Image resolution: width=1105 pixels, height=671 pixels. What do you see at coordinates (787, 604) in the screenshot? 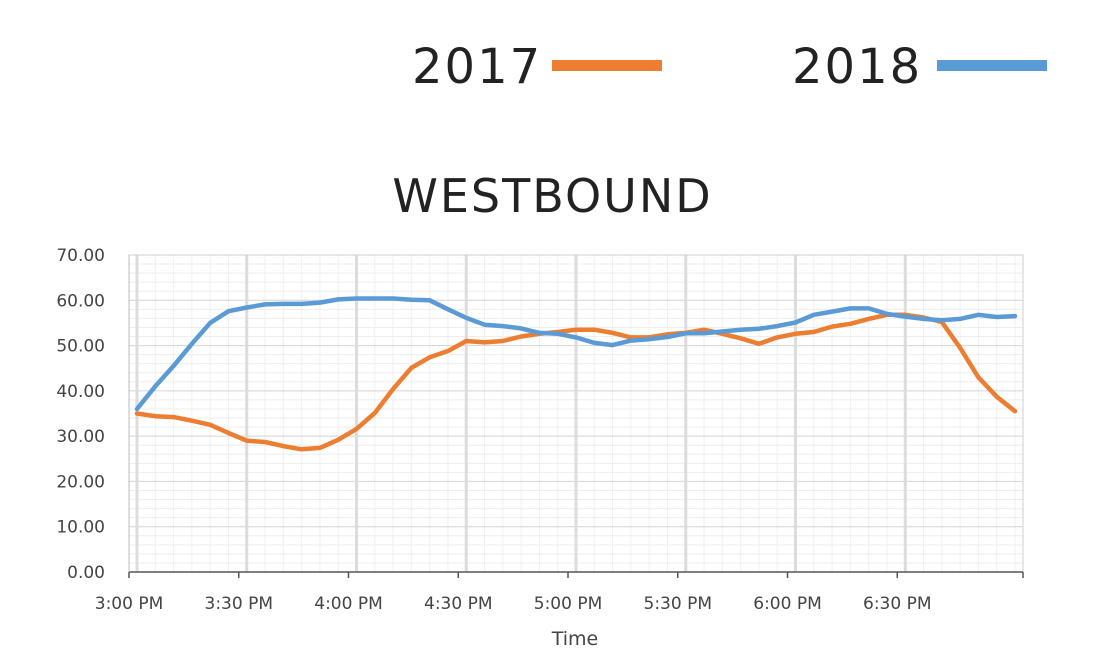
I see `x-tick-label: 6:00 PM` at bounding box center [787, 604].